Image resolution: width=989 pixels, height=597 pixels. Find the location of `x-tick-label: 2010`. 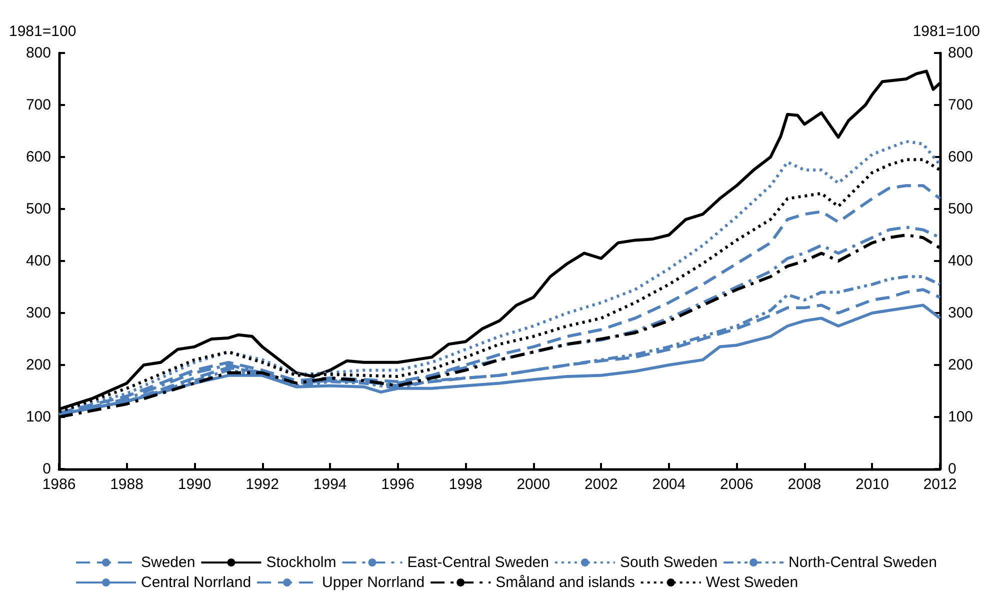

x-tick-label: 2010 is located at coordinates (872, 484).